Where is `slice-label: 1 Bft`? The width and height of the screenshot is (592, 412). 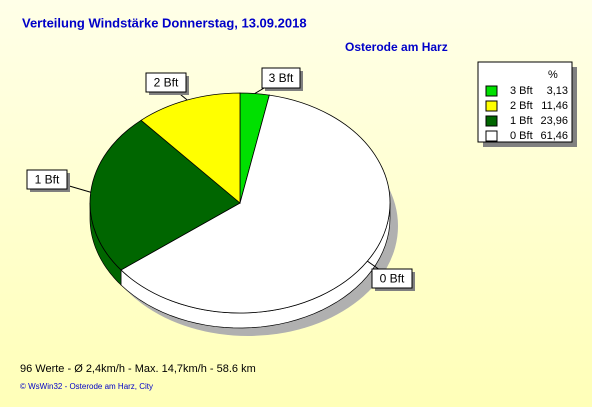
slice-label: 1 Bft is located at coordinates (47, 180).